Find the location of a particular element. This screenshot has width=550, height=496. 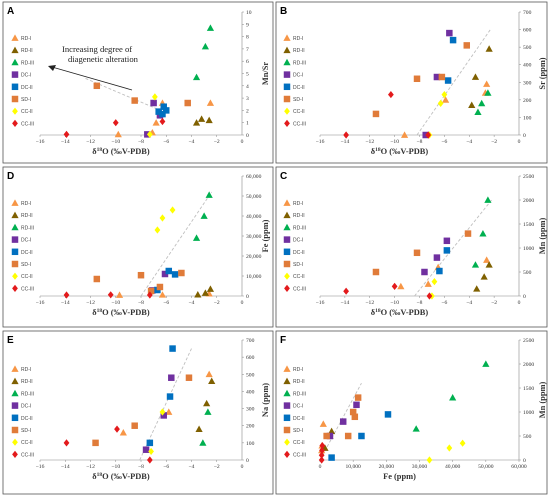

legend-label: DC-I is located at coordinates (26, 76).